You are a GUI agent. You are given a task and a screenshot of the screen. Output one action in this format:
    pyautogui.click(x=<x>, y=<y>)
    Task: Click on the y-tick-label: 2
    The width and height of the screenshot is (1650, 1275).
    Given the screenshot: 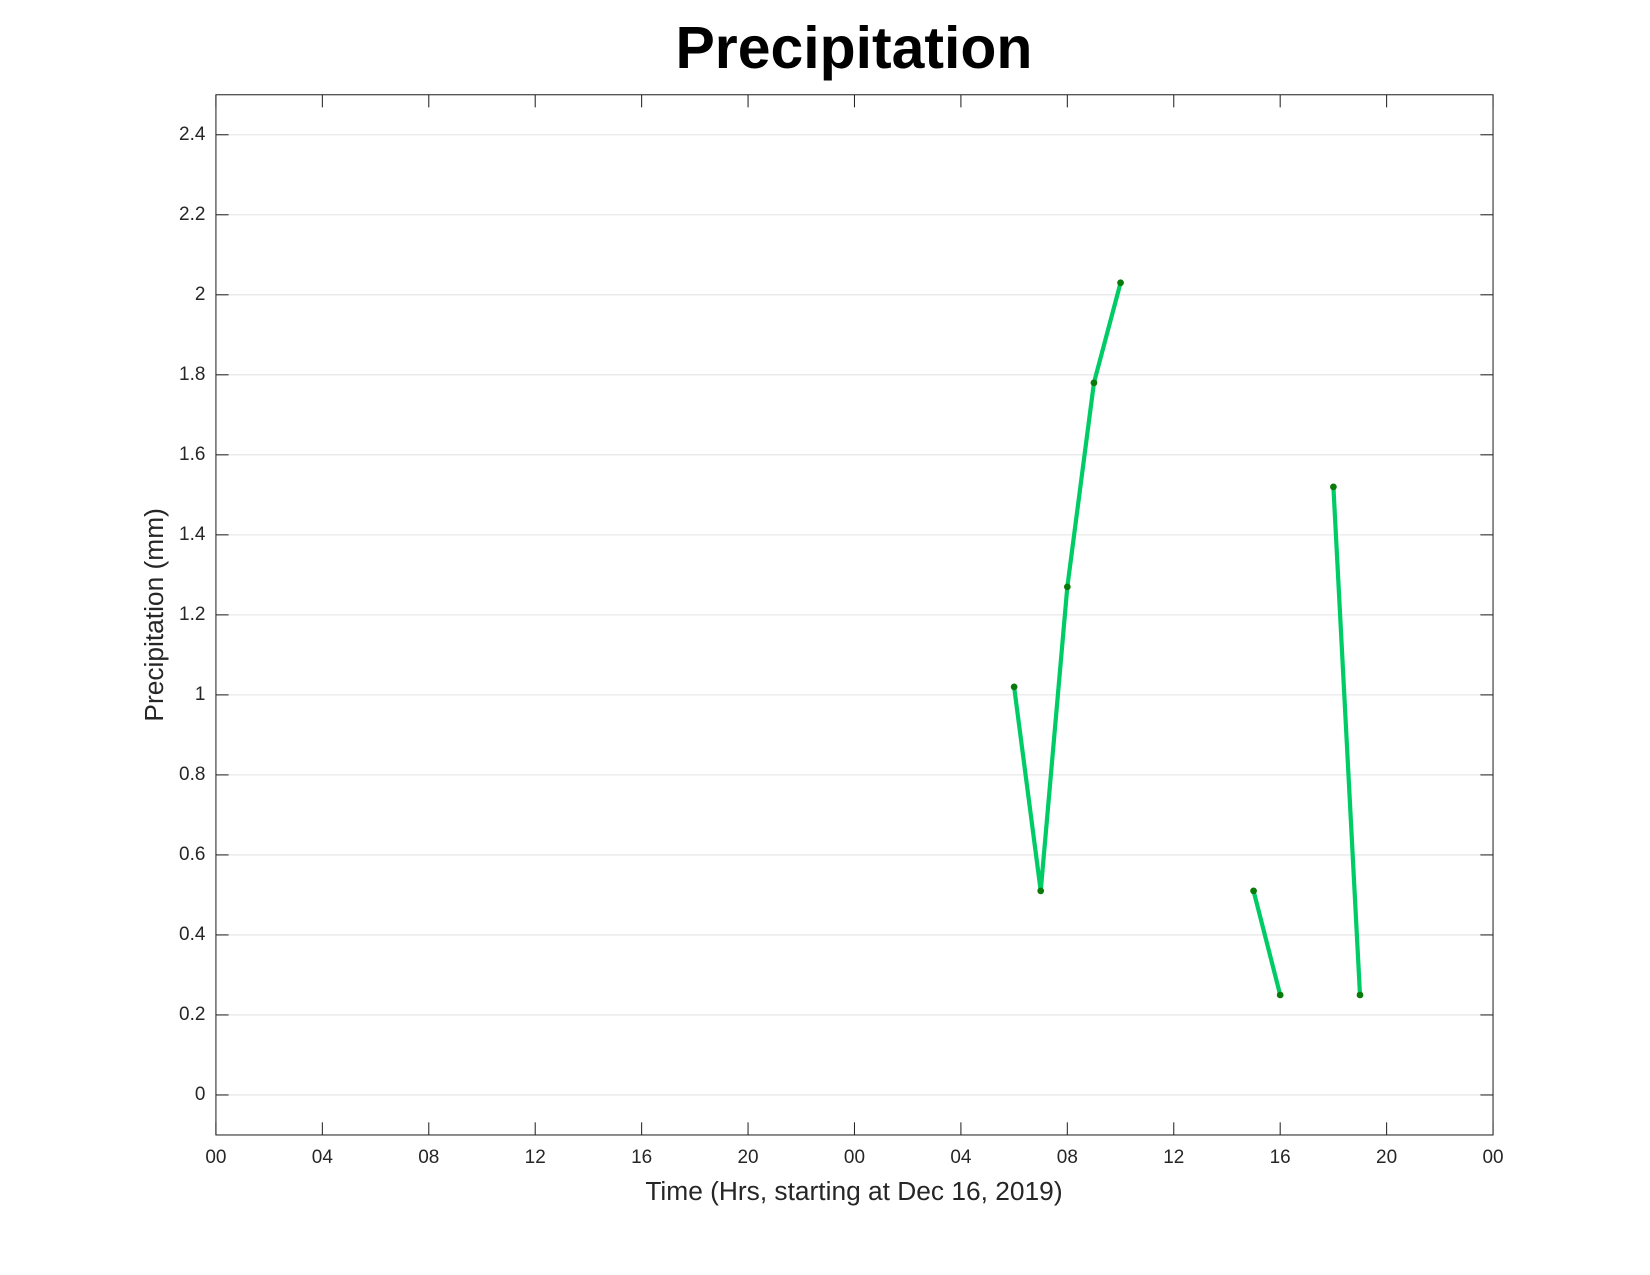 What is the action you would take?
    pyautogui.click(x=200, y=294)
    